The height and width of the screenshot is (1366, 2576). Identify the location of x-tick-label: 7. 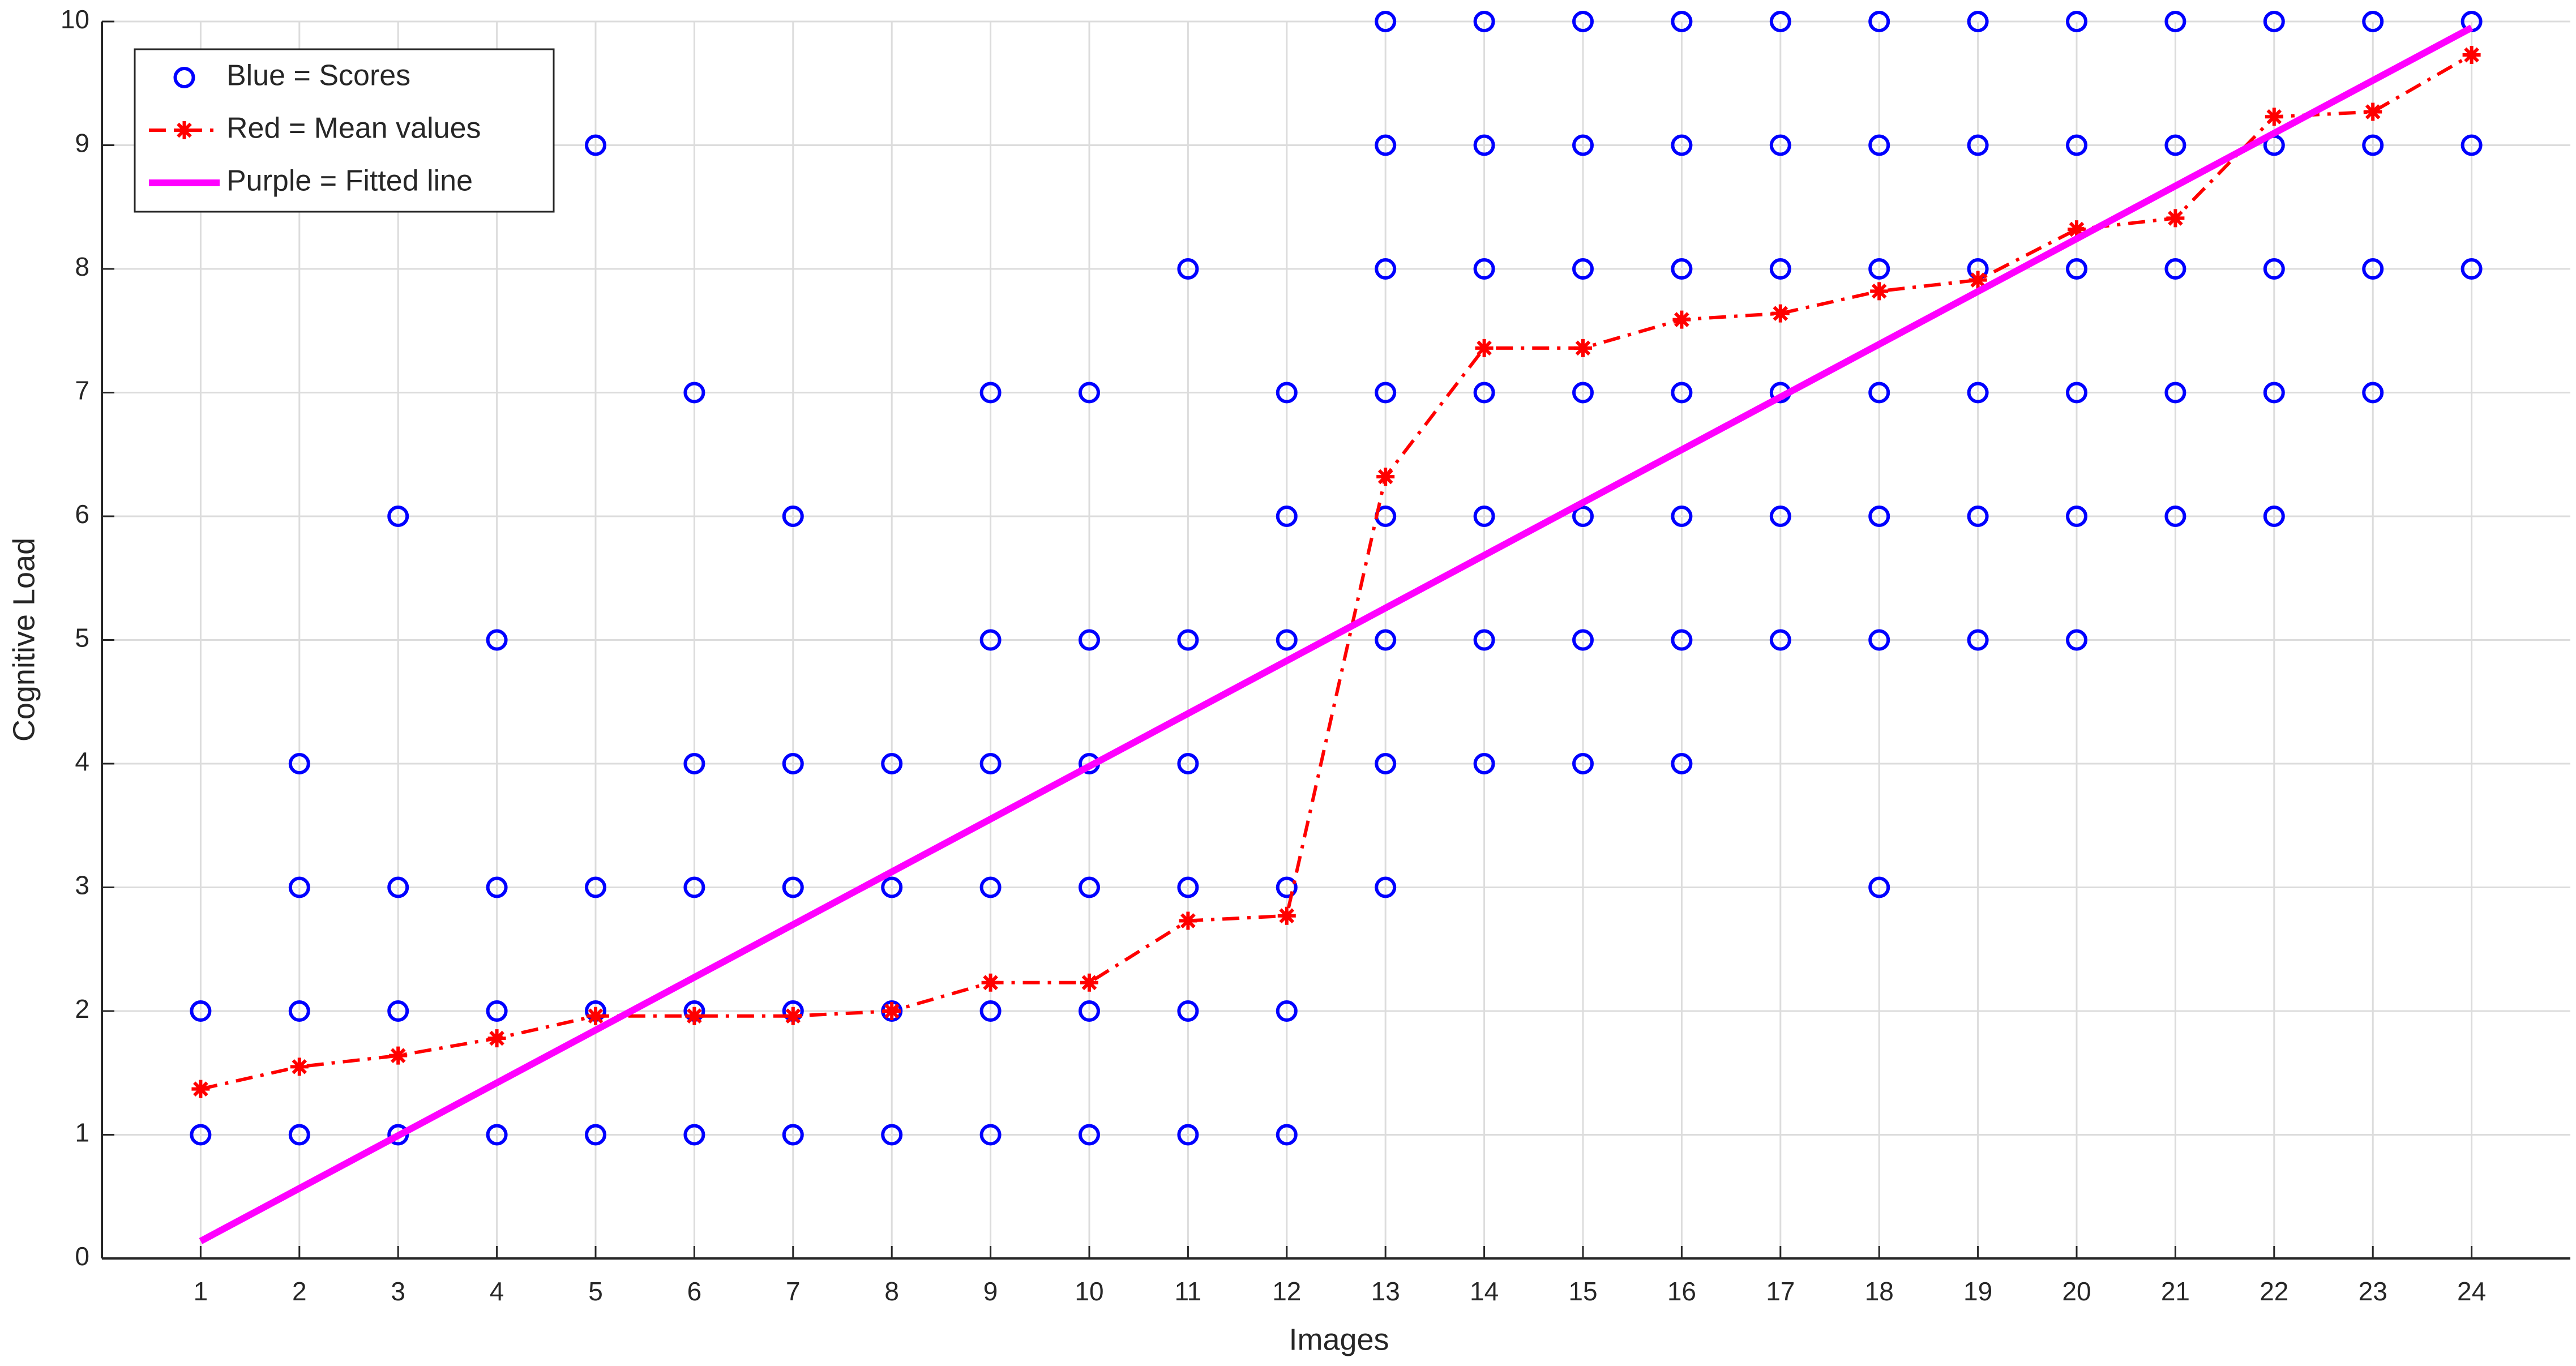
(793, 1291).